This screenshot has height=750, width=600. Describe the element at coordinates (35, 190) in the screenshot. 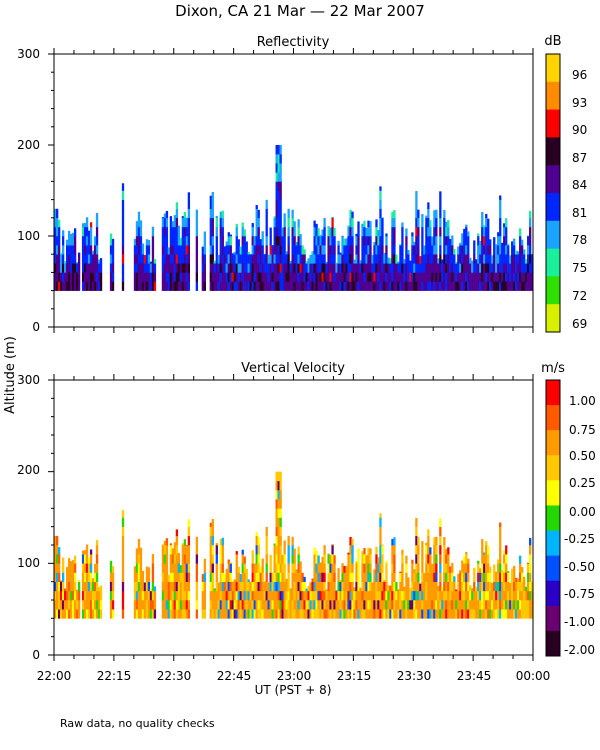

I see `reflectivity-y-axis: 0 100 200 300` at that location.